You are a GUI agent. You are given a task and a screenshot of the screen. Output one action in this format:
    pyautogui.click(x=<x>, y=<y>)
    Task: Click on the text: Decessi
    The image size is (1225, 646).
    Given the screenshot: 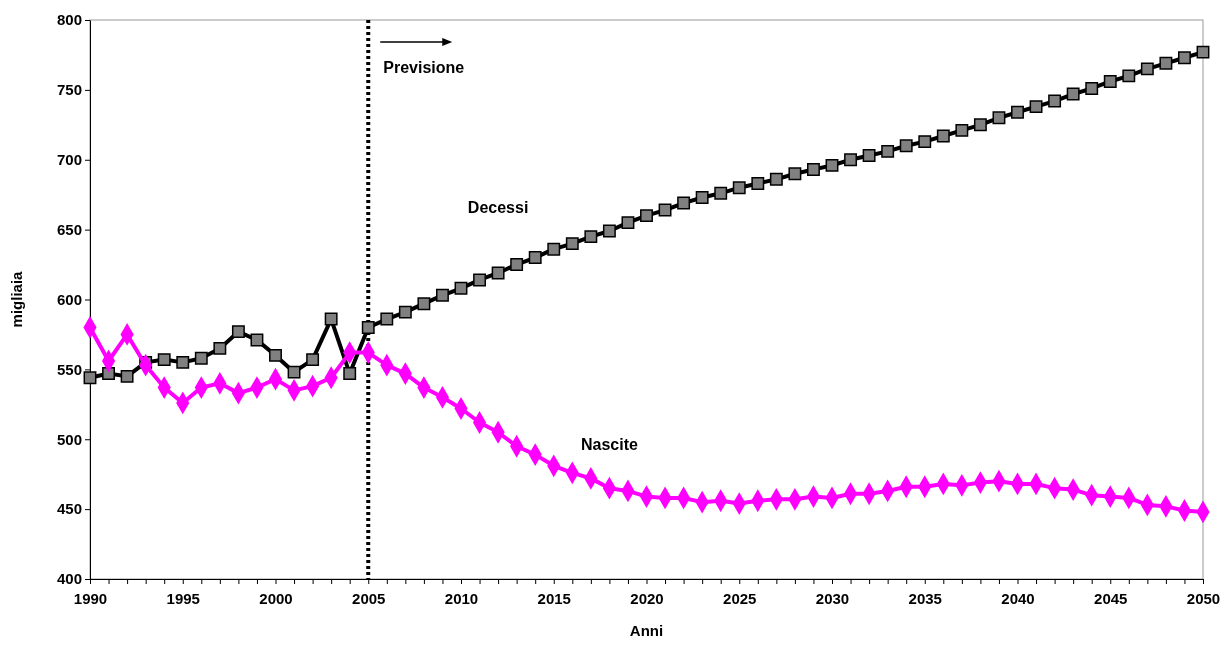 What is the action you would take?
    pyautogui.click(x=498, y=207)
    